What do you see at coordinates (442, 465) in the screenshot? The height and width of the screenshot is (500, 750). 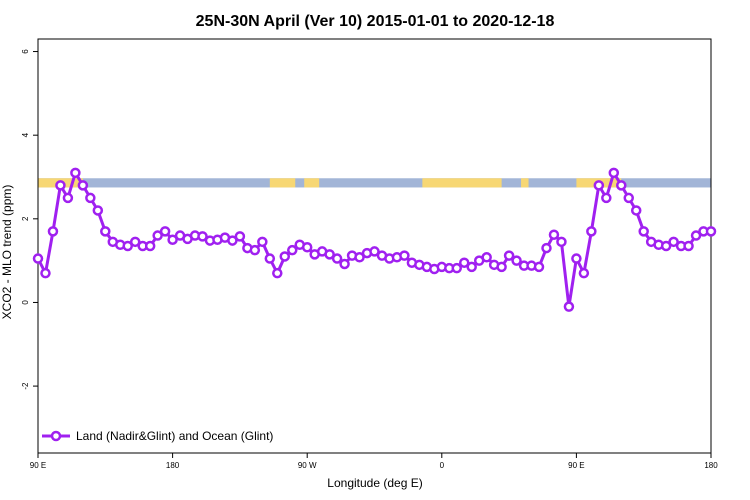 I see `x-tick-label: 0` at bounding box center [442, 465].